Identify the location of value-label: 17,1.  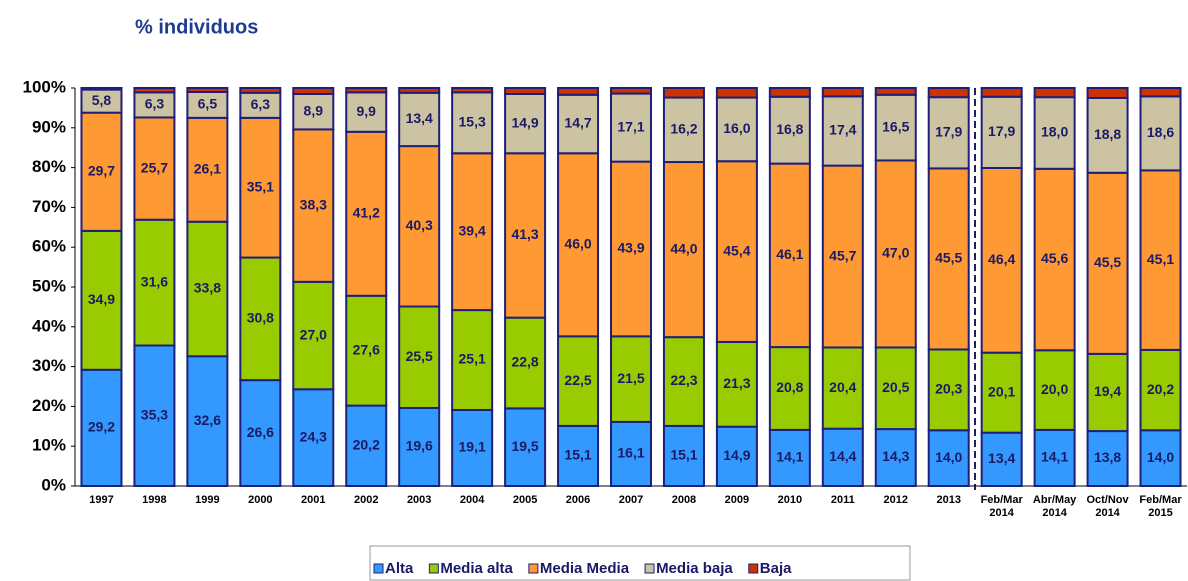
(630, 126).